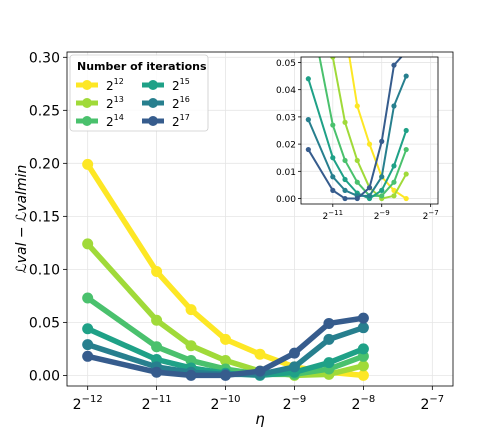 This screenshot has width=503, height=440. I want to click on inset-x-tick-label: 2−7, so click(431, 215).